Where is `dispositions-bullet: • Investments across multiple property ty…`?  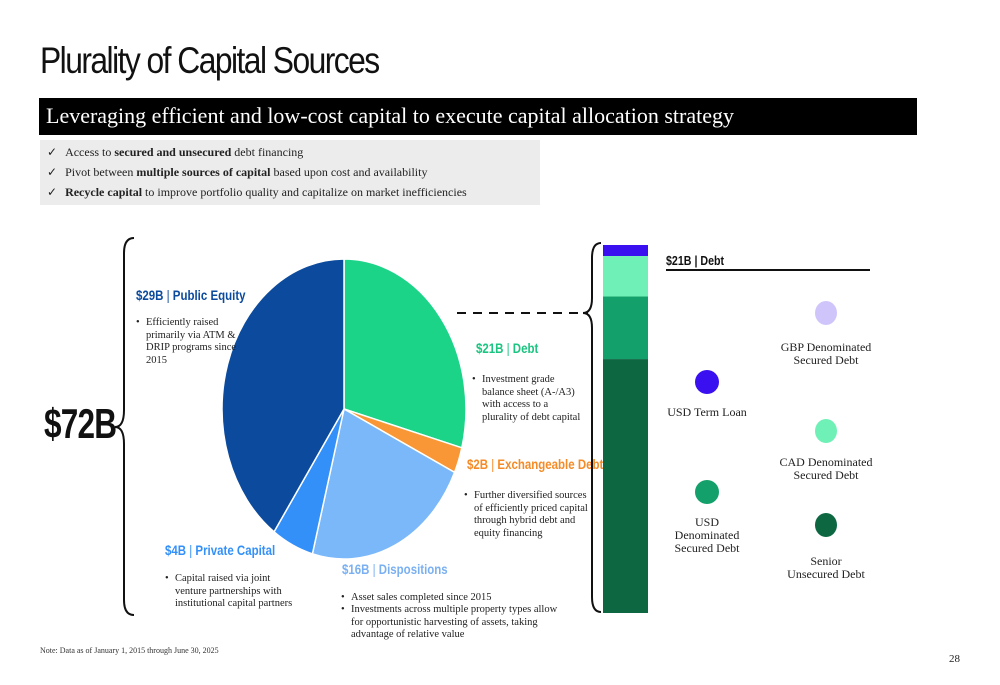
dispositions-bullet: • Investments across multiple property ty… is located at coordinates (453, 623).